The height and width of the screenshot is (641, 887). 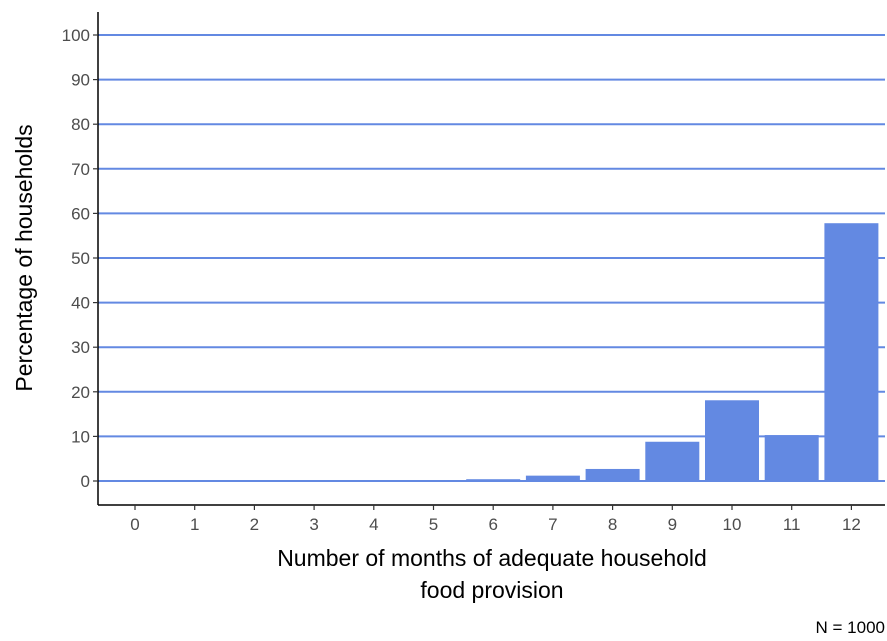 What do you see at coordinates (732, 524) in the screenshot?
I see `x-tick-label-10: 10` at bounding box center [732, 524].